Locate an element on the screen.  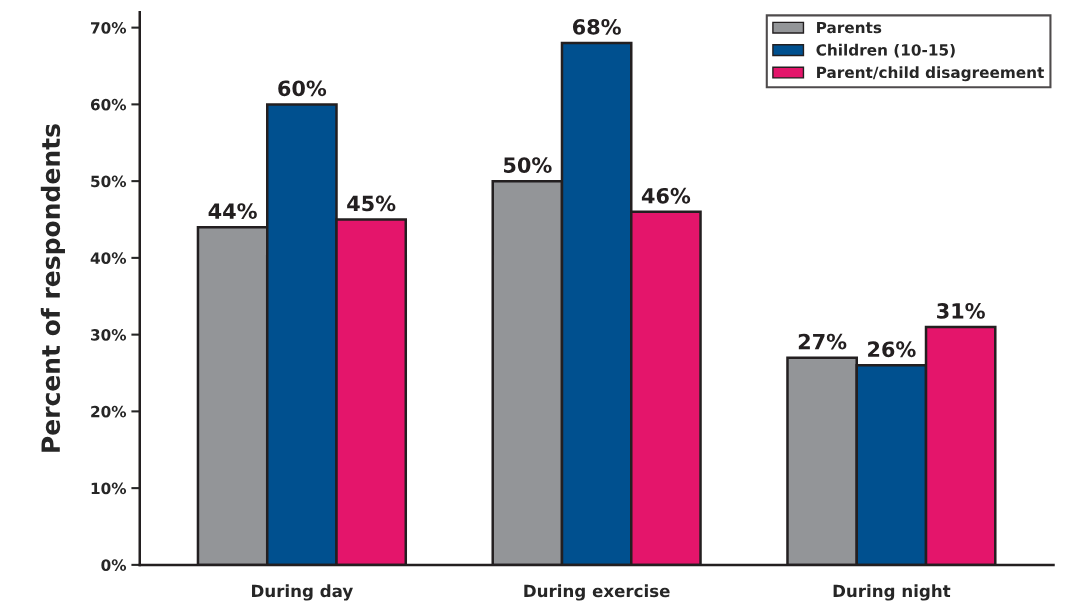
y-tick-label: 10% is located at coordinates (109, 488).